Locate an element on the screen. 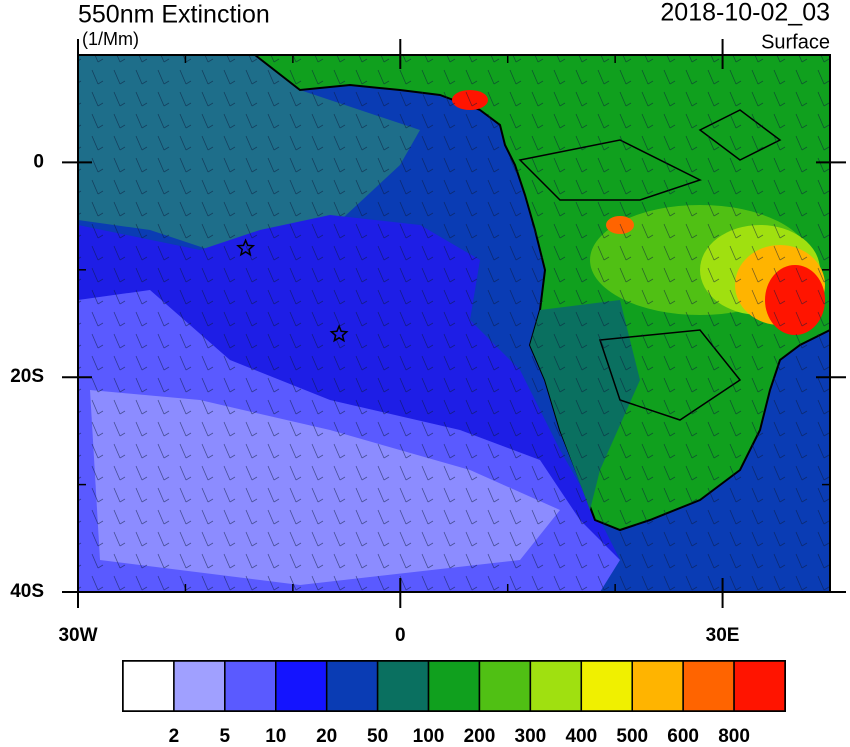  time: 2018-10-02_03 is located at coordinates (745, 13).